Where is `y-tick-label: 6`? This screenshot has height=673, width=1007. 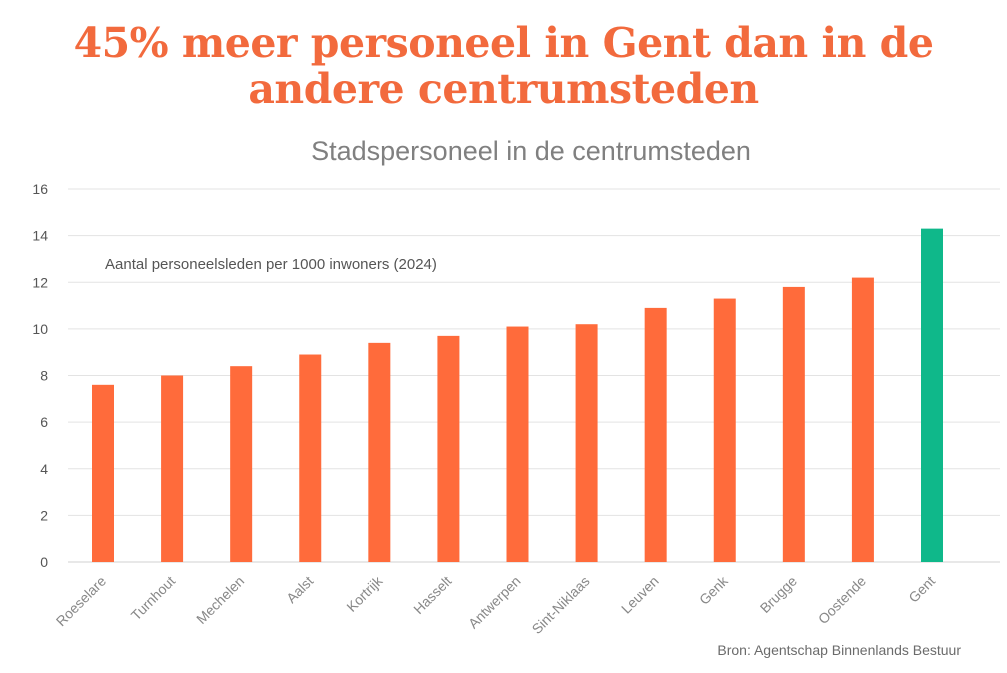
y-tick-label: 6 is located at coordinates (44, 422).